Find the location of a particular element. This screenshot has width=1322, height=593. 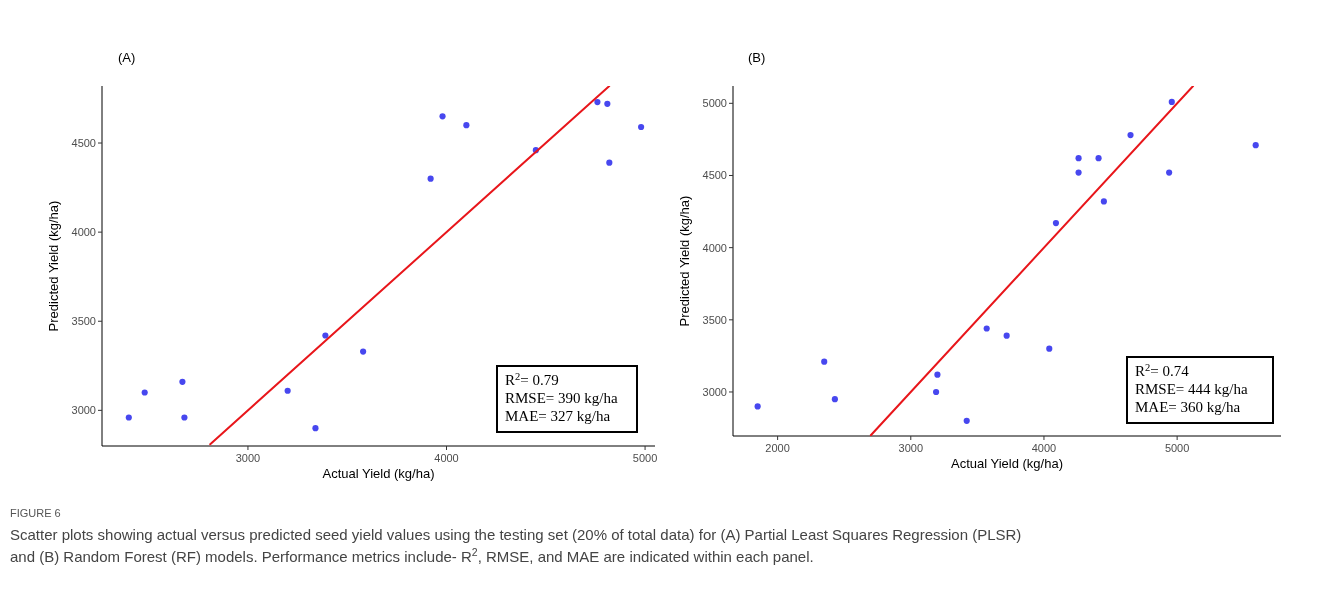

text: Scatter plots showing actual versus predicted seed yield values using the testing set (20% of total data) for (A) Partial Least Squares Regression (PLSR) is located at coordinates (516, 534).